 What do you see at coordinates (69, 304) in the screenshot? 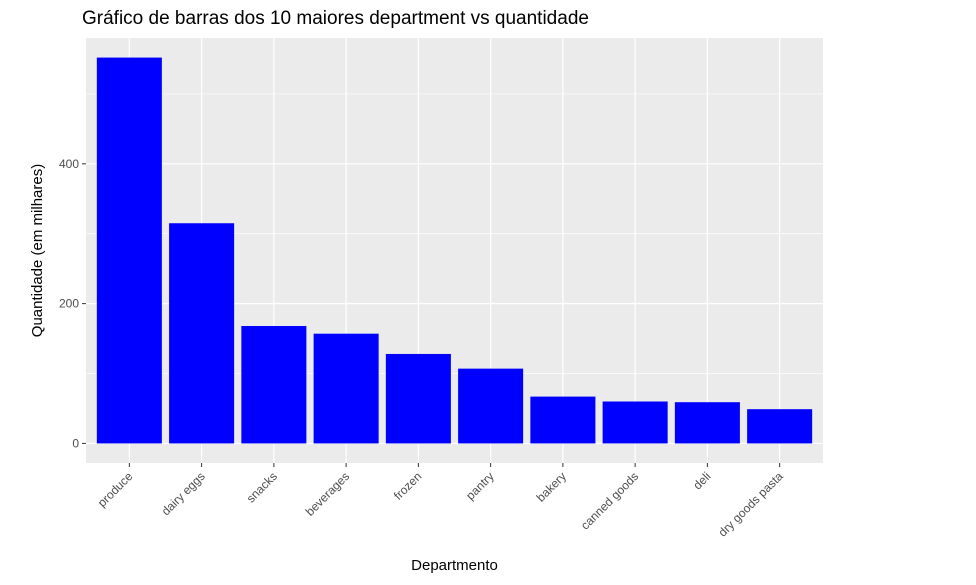
I see `y-tick-label: 200` at bounding box center [69, 304].